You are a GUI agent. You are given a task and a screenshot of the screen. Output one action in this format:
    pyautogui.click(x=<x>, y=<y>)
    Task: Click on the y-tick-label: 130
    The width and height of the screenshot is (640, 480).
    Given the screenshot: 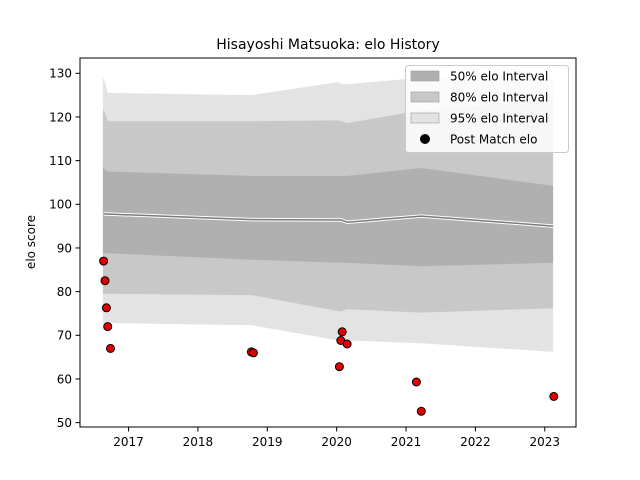 What is the action you would take?
    pyautogui.click(x=60, y=74)
    